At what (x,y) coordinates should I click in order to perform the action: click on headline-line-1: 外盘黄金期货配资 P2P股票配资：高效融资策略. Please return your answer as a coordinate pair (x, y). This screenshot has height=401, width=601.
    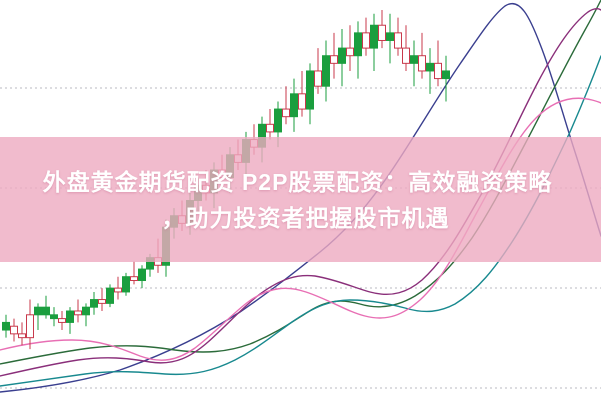
    Looking at the image, I should click on (297, 181).